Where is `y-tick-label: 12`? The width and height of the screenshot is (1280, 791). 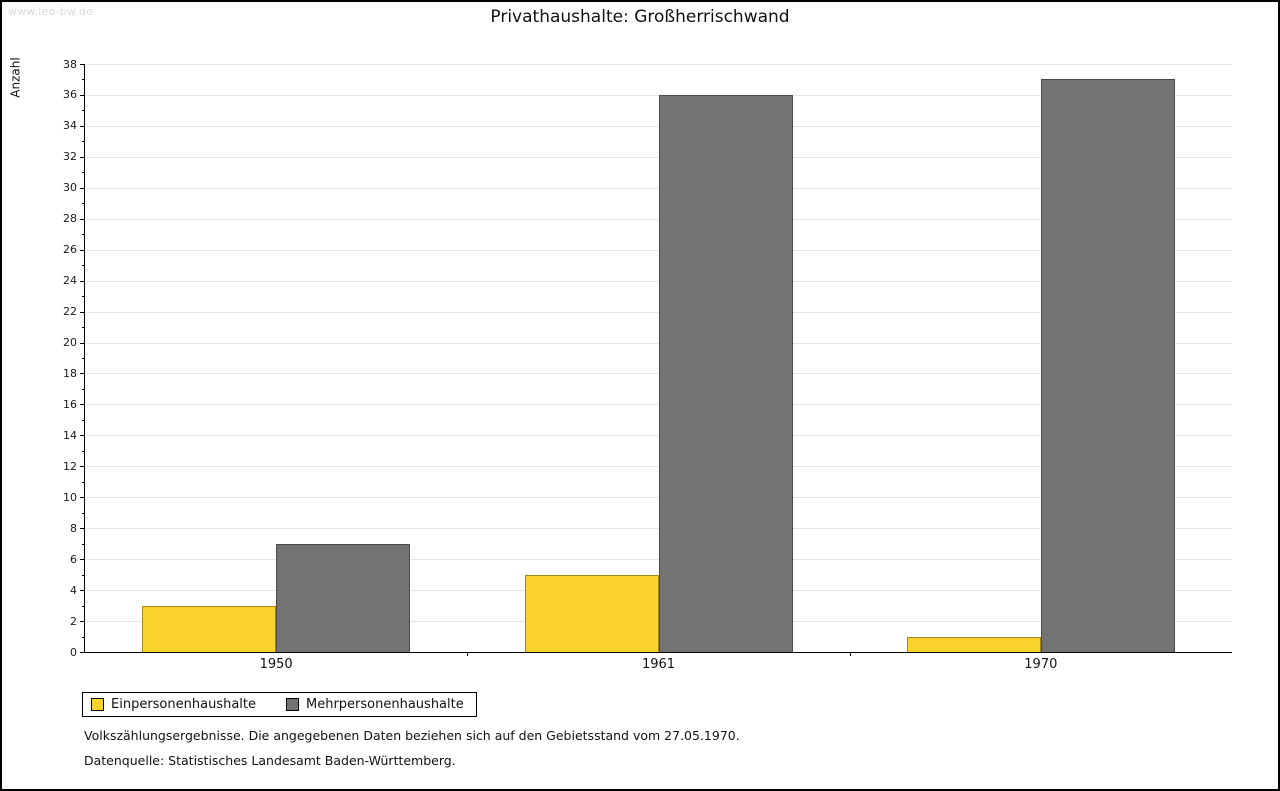 y-tick-label: 12 is located at coordinates (70, 466).